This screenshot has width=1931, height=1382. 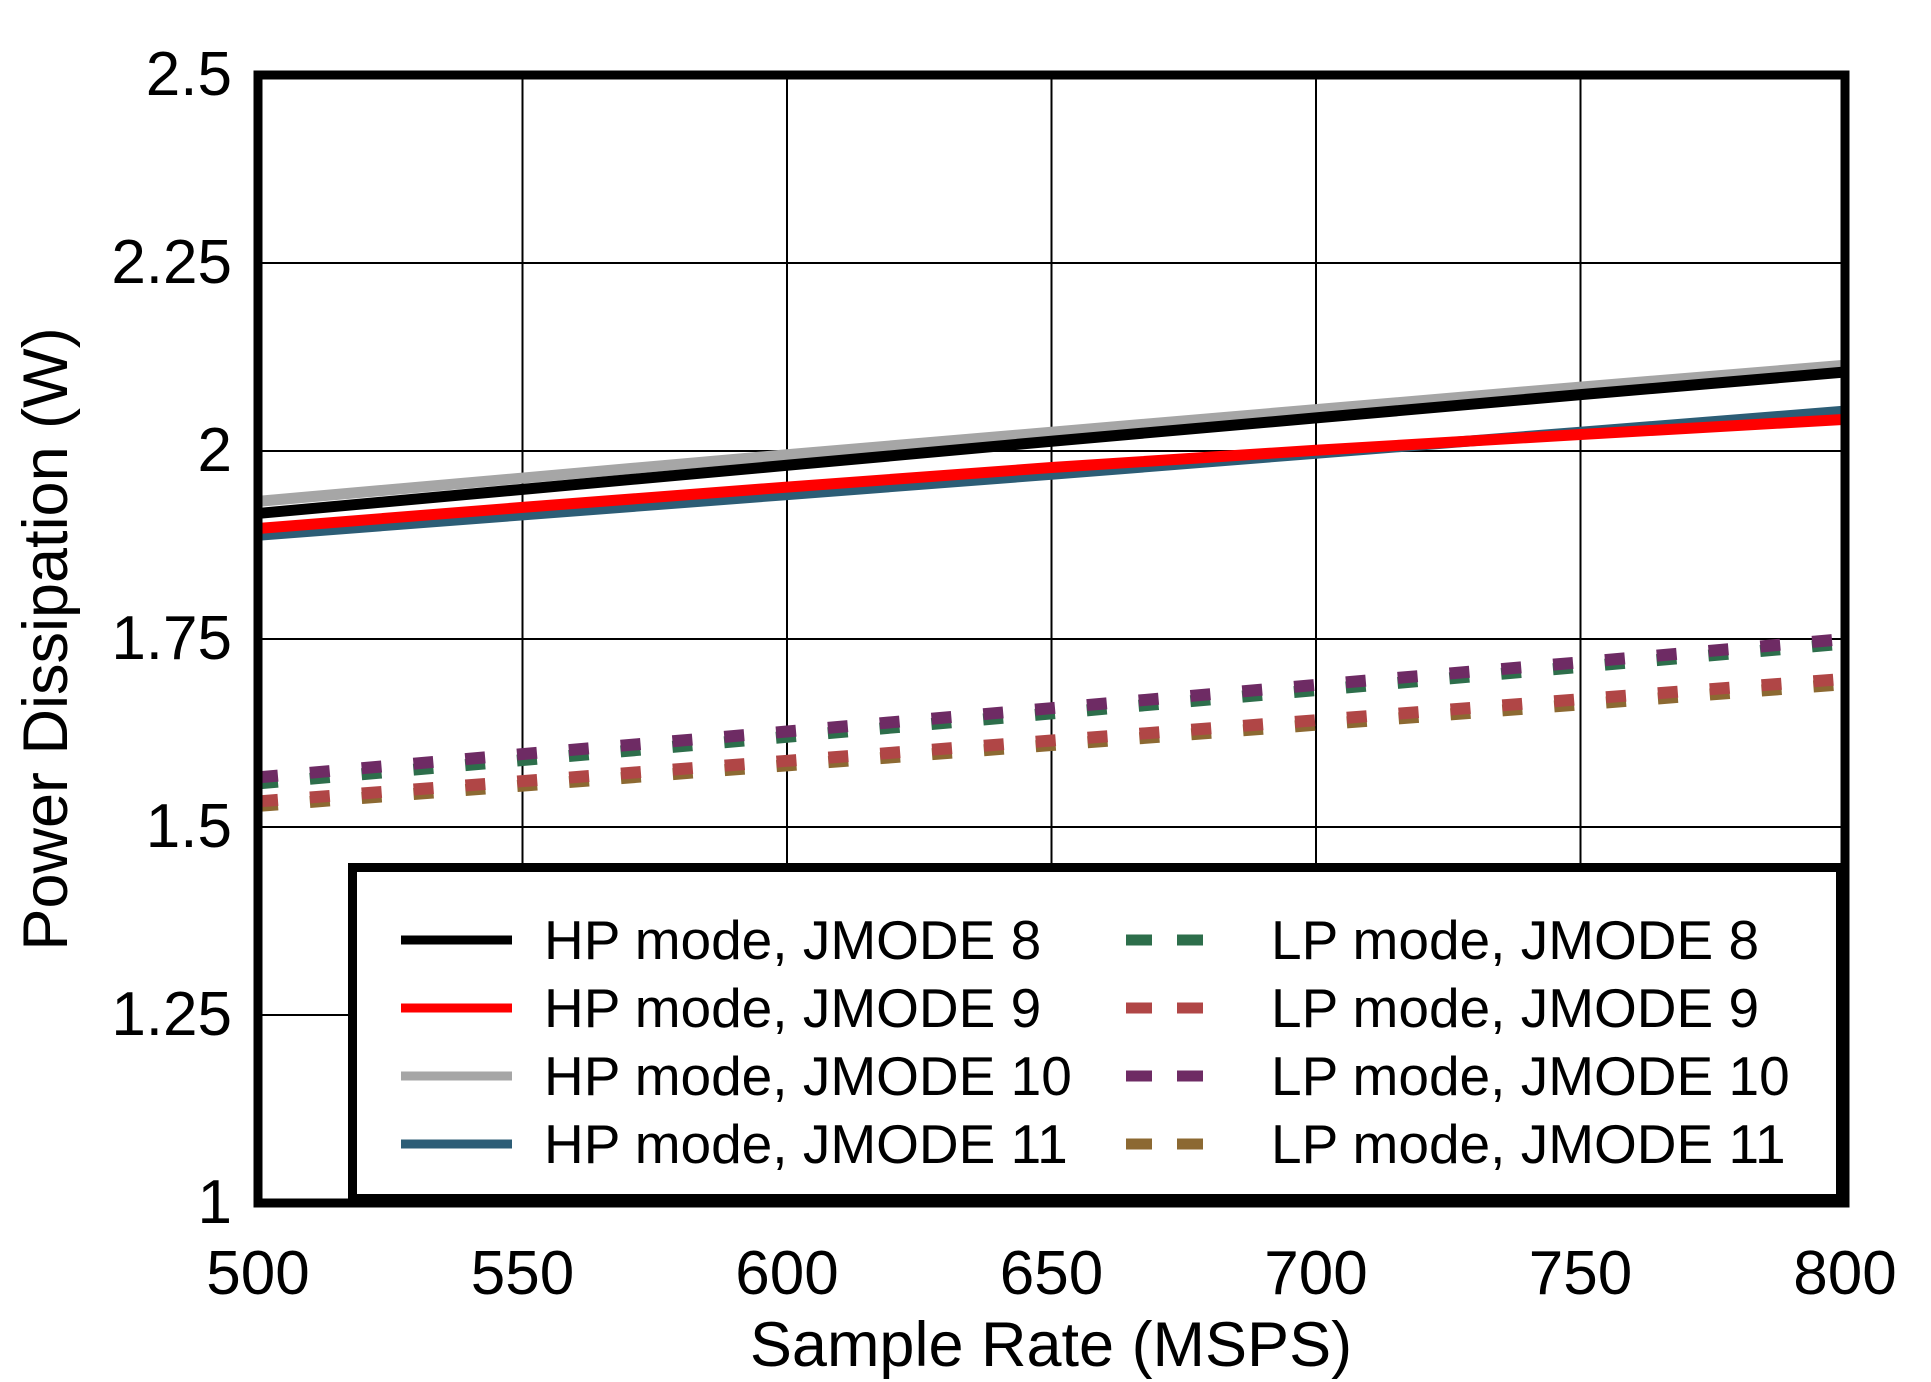 What do you see at coordinates (258, 1273) in the screenshot?
I see `x-tick-label: 500` at bounding box center [258, 1273].